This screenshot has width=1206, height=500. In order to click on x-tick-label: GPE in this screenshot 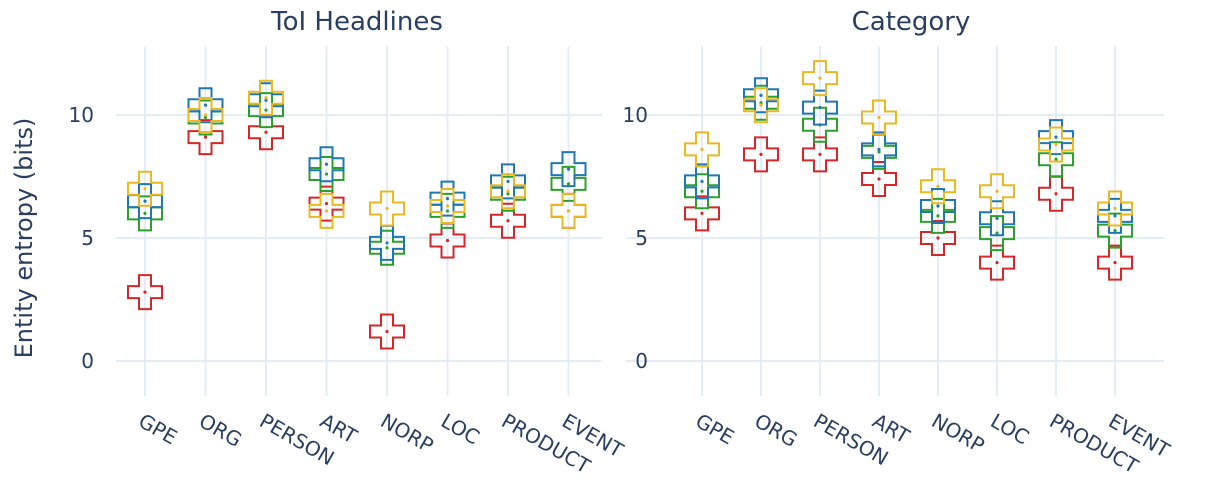, I will do `click(158, 429)`.